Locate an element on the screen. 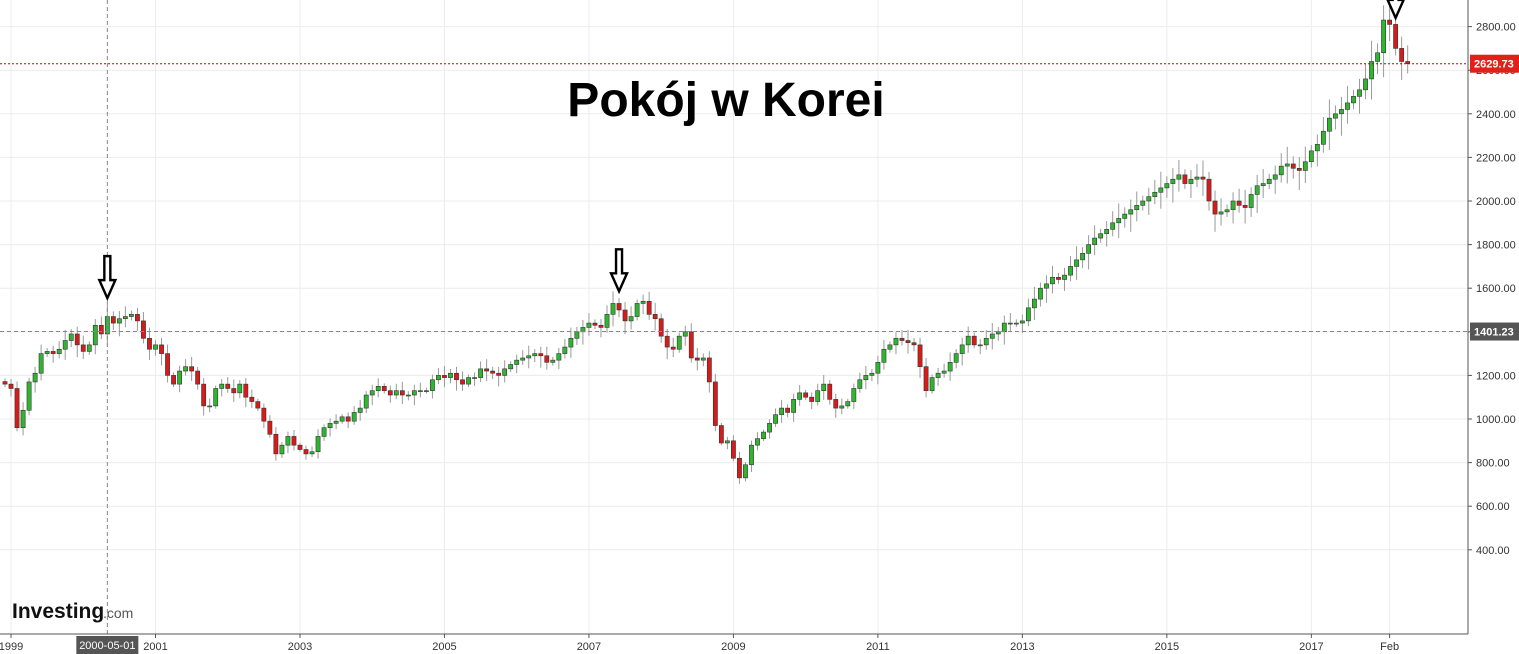  logo-sub-text: .com is located at coordinates (118, 613).